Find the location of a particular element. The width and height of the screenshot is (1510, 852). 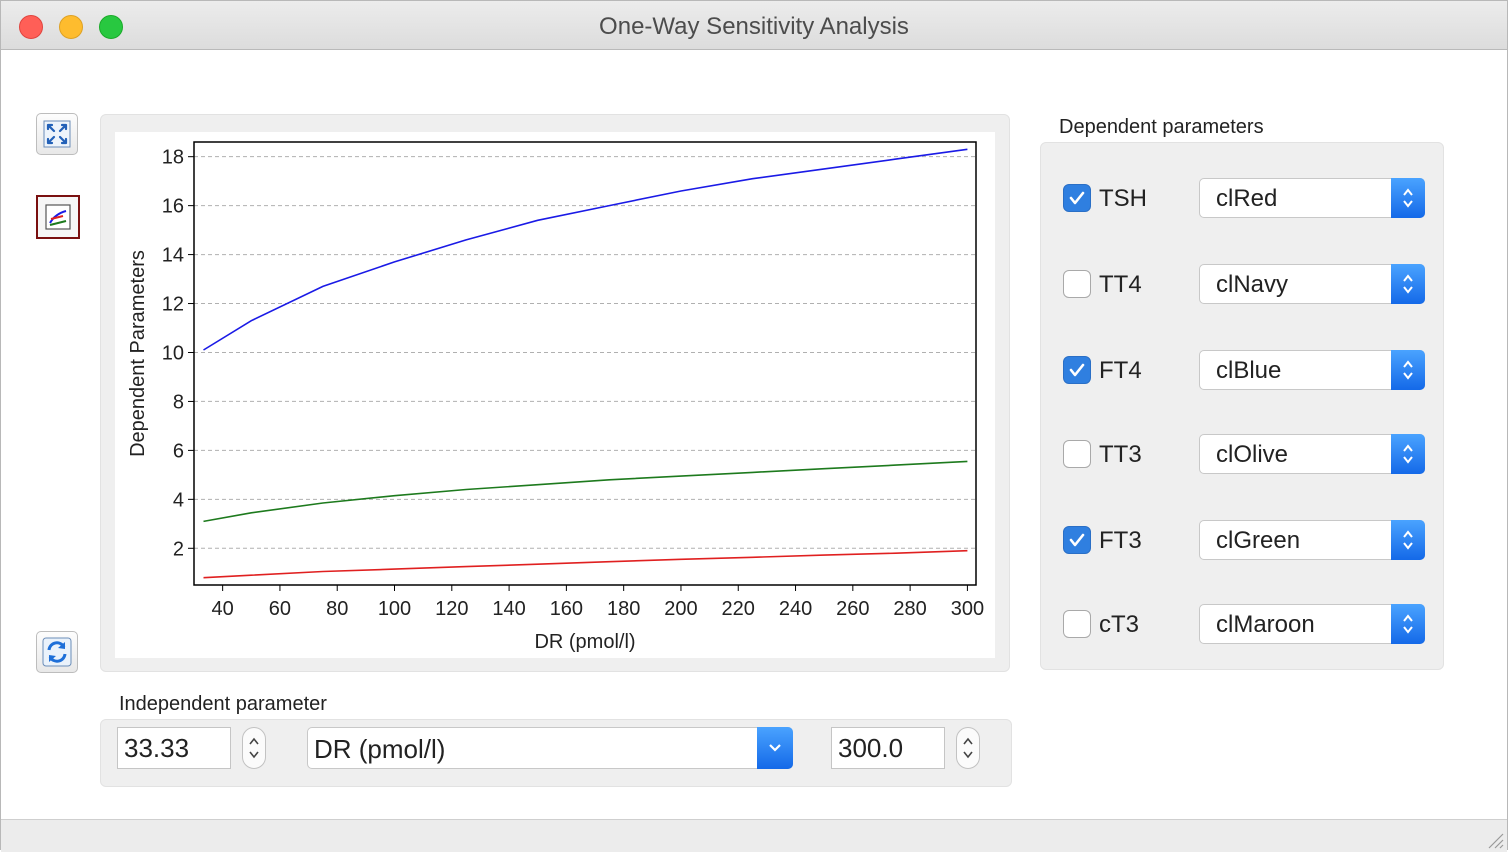

checkbox-tt4 is located at coordinates (1077, 284).